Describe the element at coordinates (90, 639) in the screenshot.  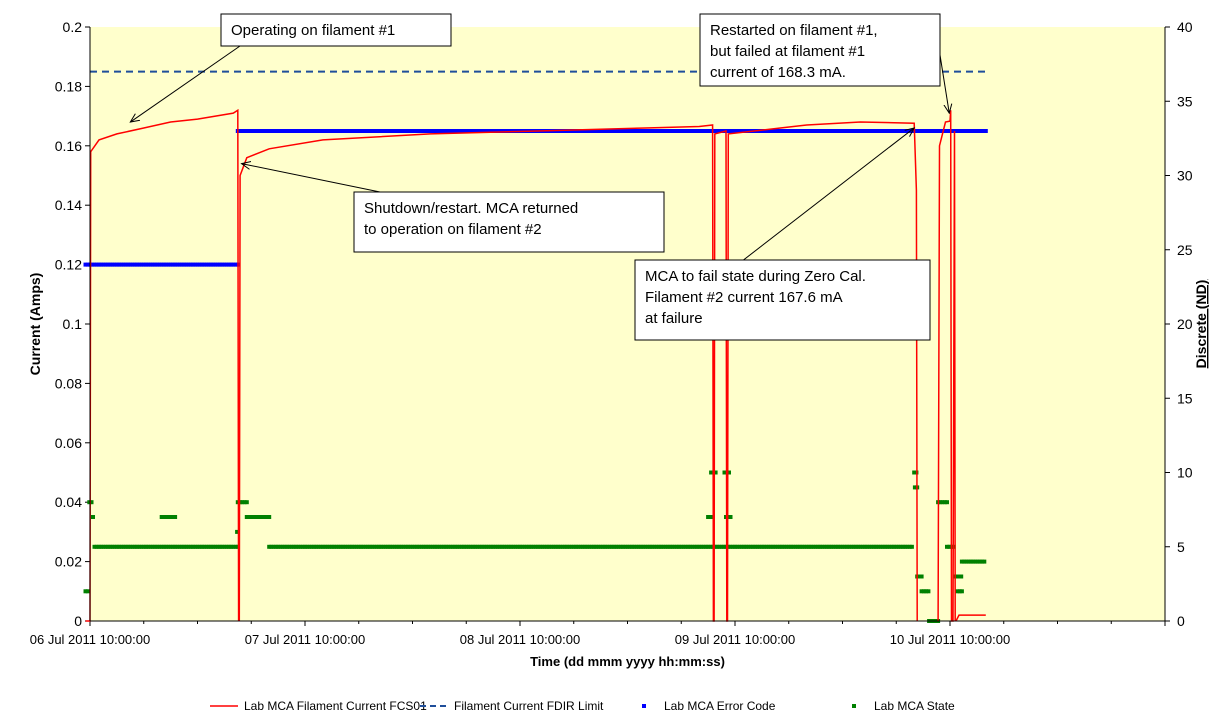
I see `x-tick-label: 06 Jul 2011 10:00:00` at that location.